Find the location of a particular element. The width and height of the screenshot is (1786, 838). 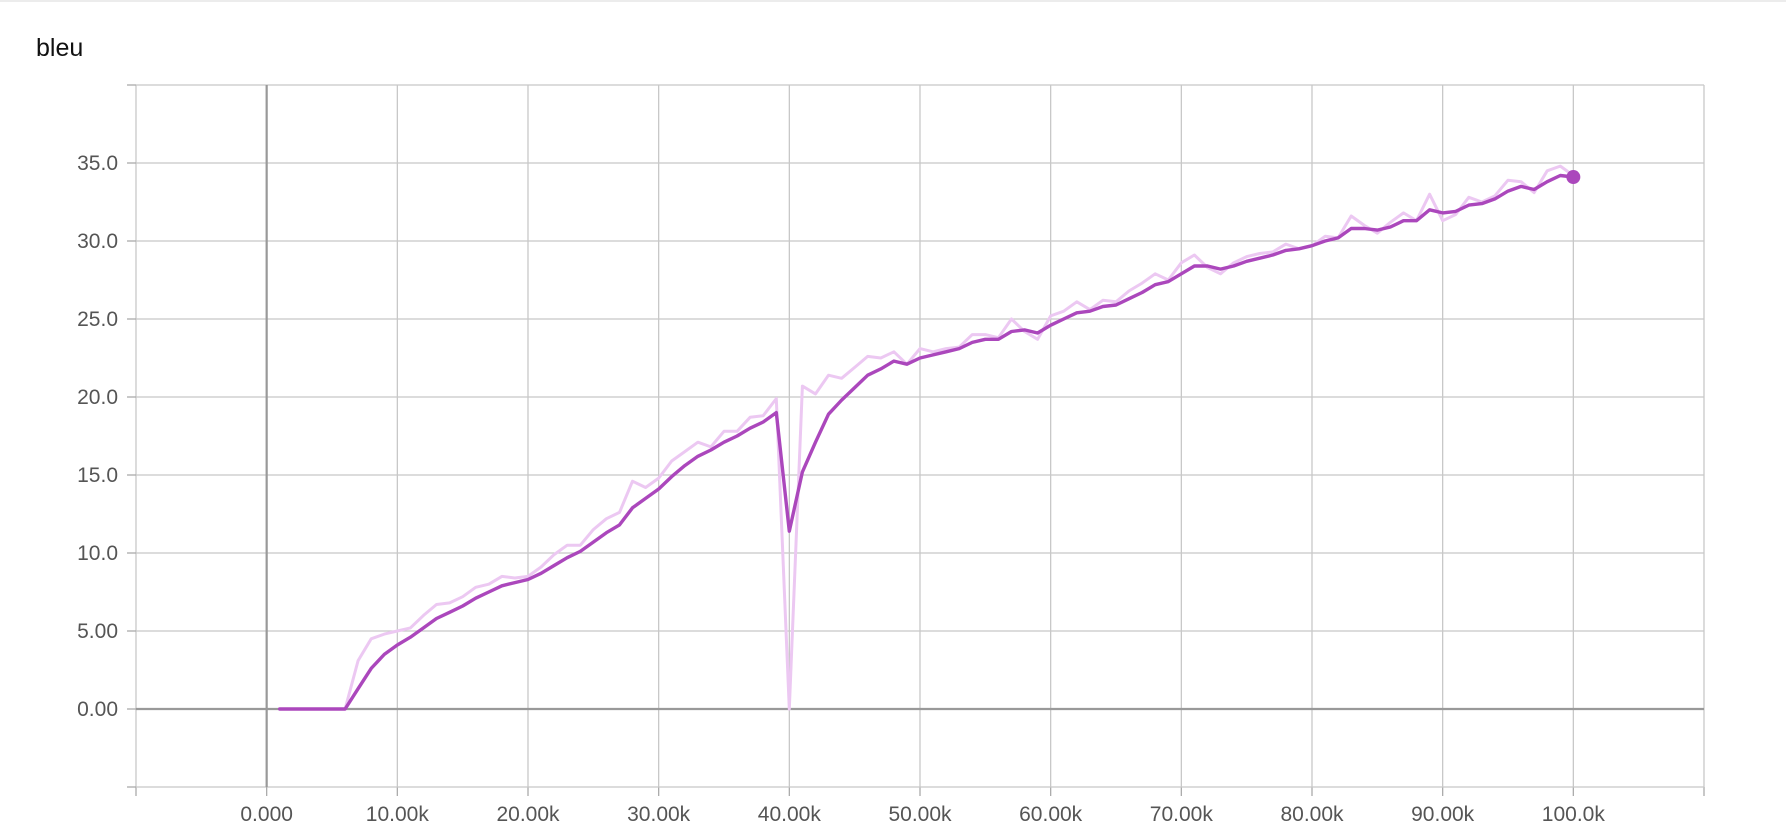

x-tick-label: 30.00k is located at coordinates (659, 814).